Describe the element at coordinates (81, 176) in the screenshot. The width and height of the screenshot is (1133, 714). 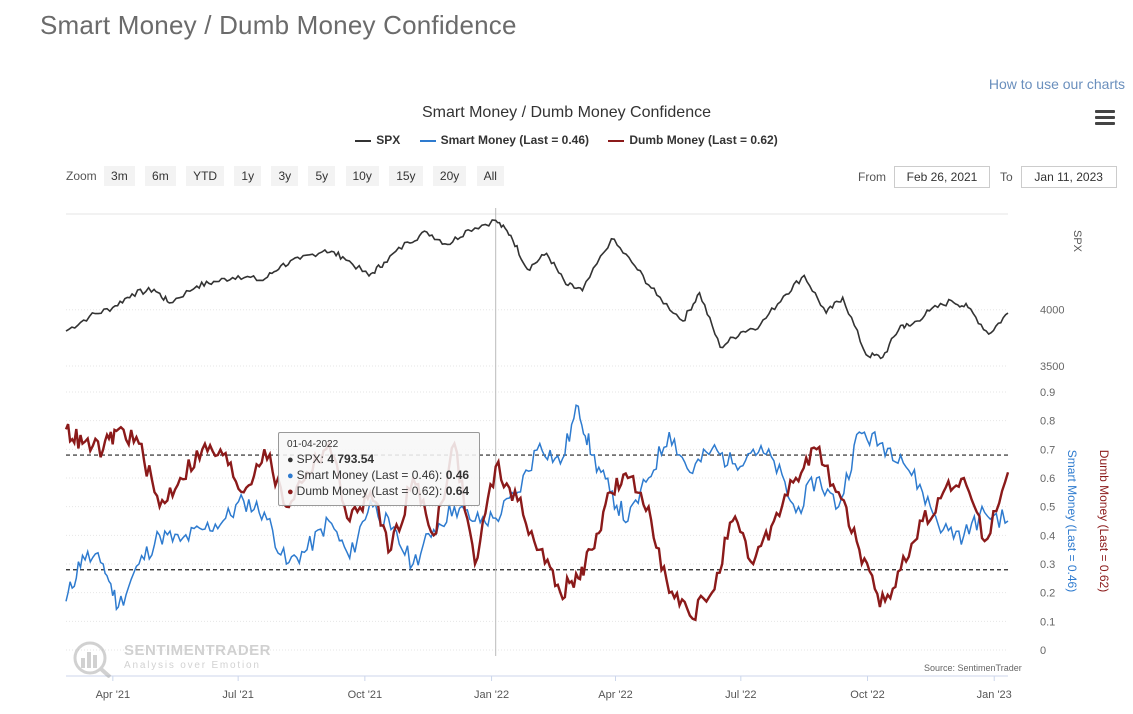
I see `zoom-label: Zoom` at that location.